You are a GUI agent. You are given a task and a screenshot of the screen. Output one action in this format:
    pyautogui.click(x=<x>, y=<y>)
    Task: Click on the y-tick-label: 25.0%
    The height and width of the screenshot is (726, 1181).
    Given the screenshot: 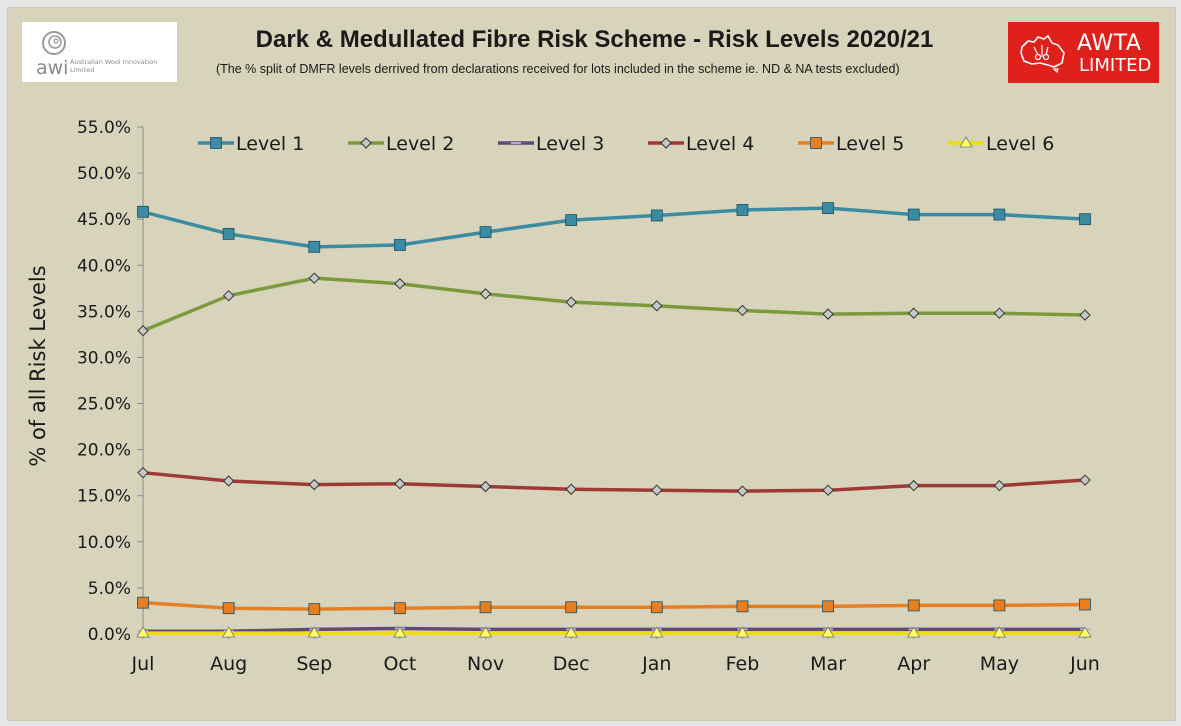 What is the action you would take?
    pyautogui.click(x=104, y=405)
    